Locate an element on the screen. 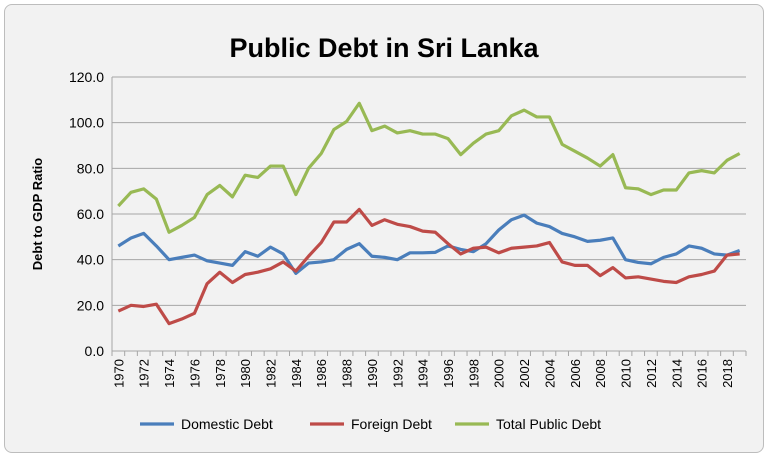 This screenshot has width=768, height=457. x-tick-label: 1970 is located at coordinates (118, 373).